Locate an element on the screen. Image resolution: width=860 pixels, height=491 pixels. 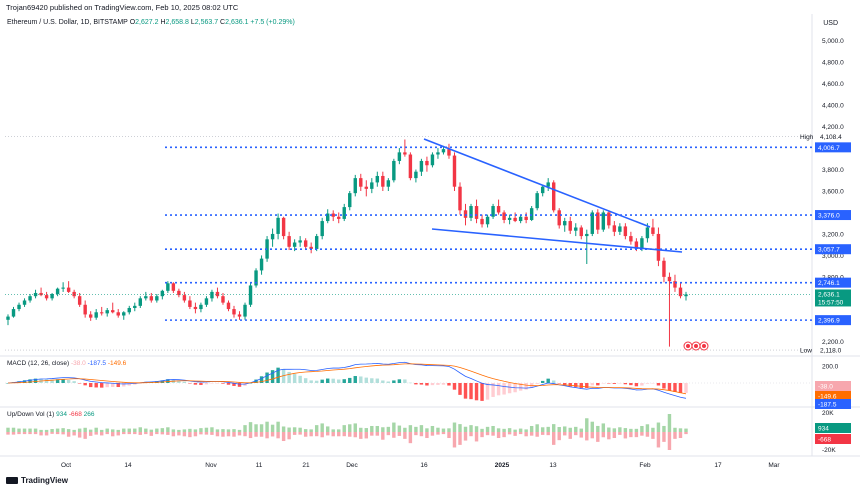
macd-tag-value: -187.5 is located at coordinates (827, 405).